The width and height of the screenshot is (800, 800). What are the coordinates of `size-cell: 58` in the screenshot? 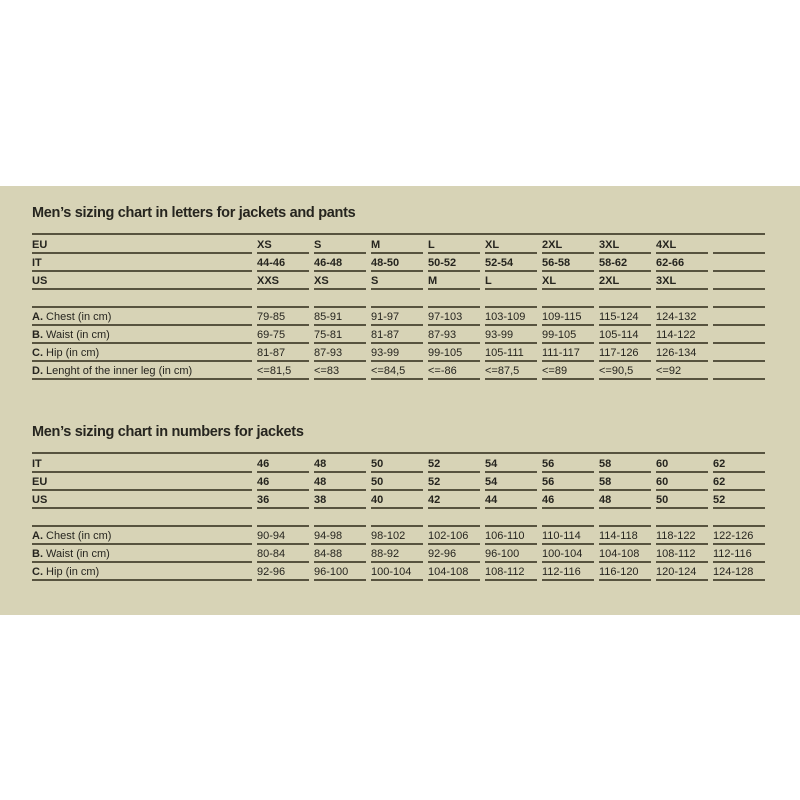 It's located at (625, 463).